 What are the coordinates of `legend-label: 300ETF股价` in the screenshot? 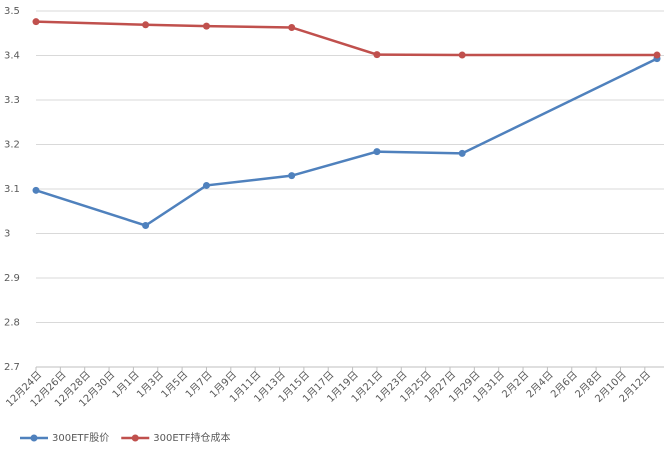 It's located at (80, 438).